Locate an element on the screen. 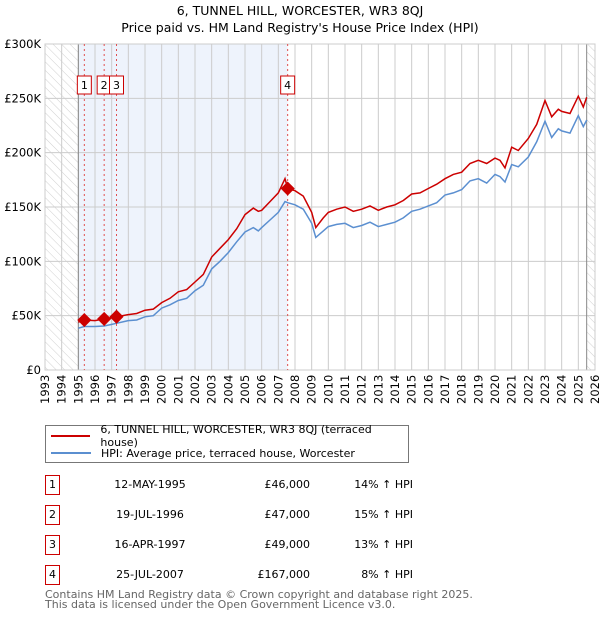 This screenshot has height=620, width=600. x-tick-label: 1996 is located at coordinates (95, 389).